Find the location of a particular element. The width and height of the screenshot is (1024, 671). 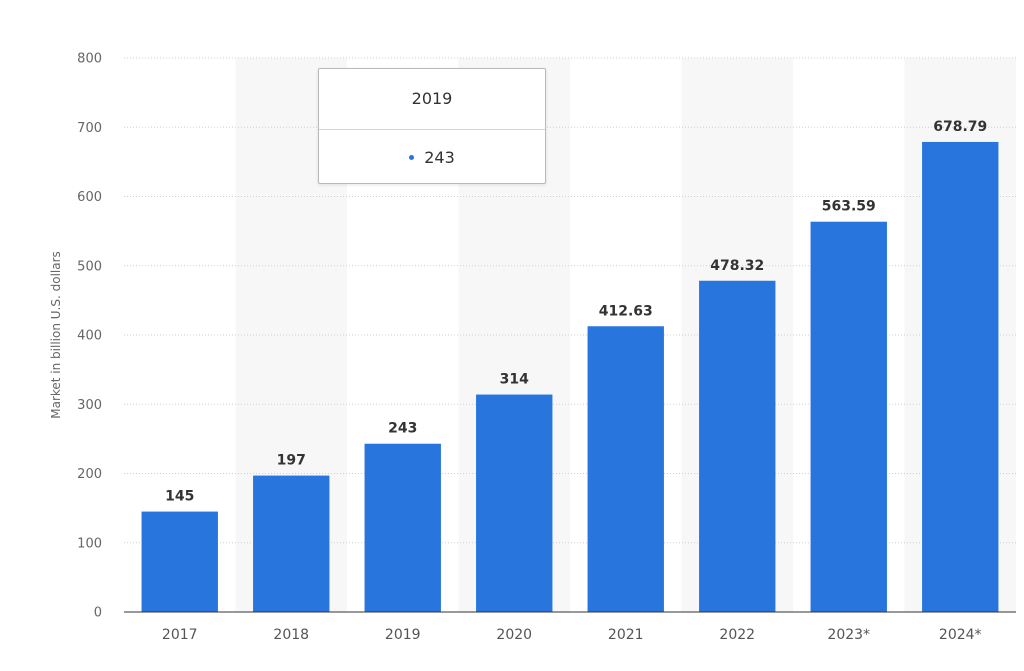

tooltip: 2019 243 is located at coordinates (432, 126).